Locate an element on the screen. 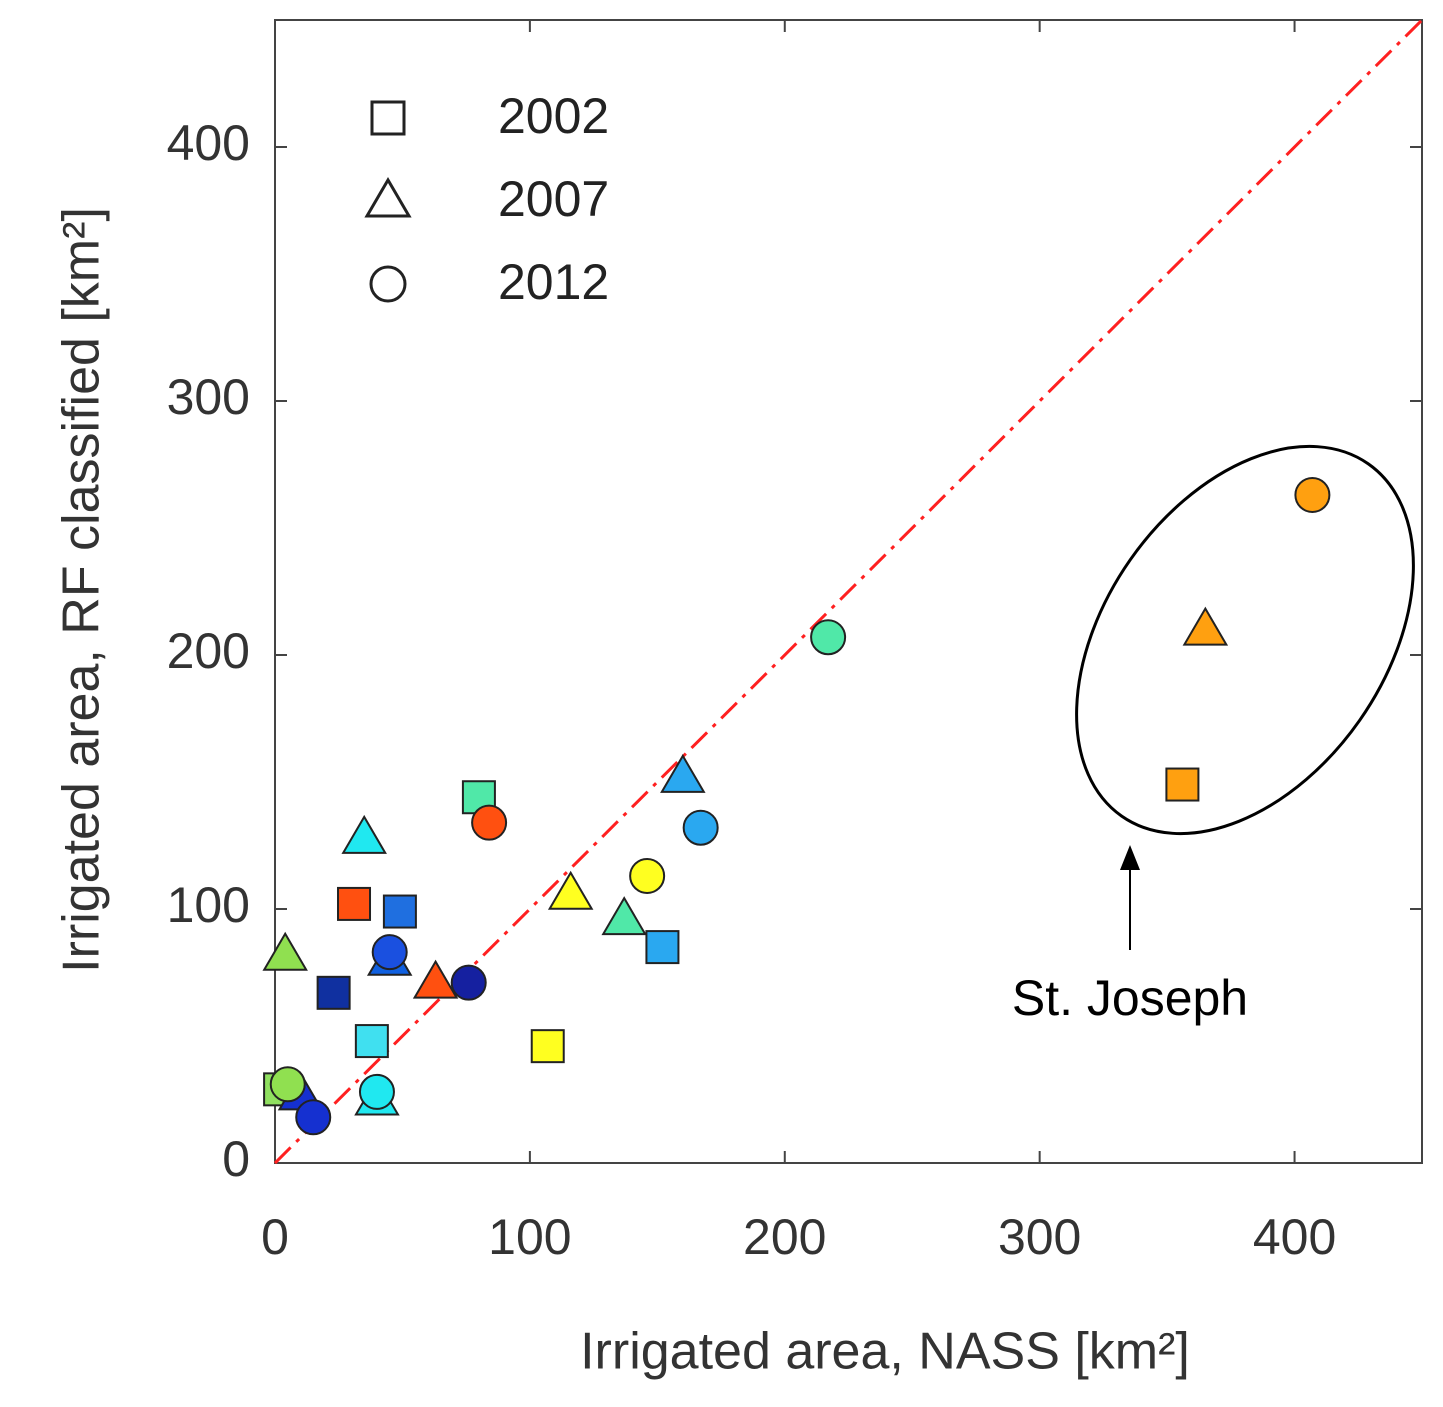 The height and width of the screenshot is (1407, 1443). y-tick-label: 0 is located at coordinates (236, 1159).